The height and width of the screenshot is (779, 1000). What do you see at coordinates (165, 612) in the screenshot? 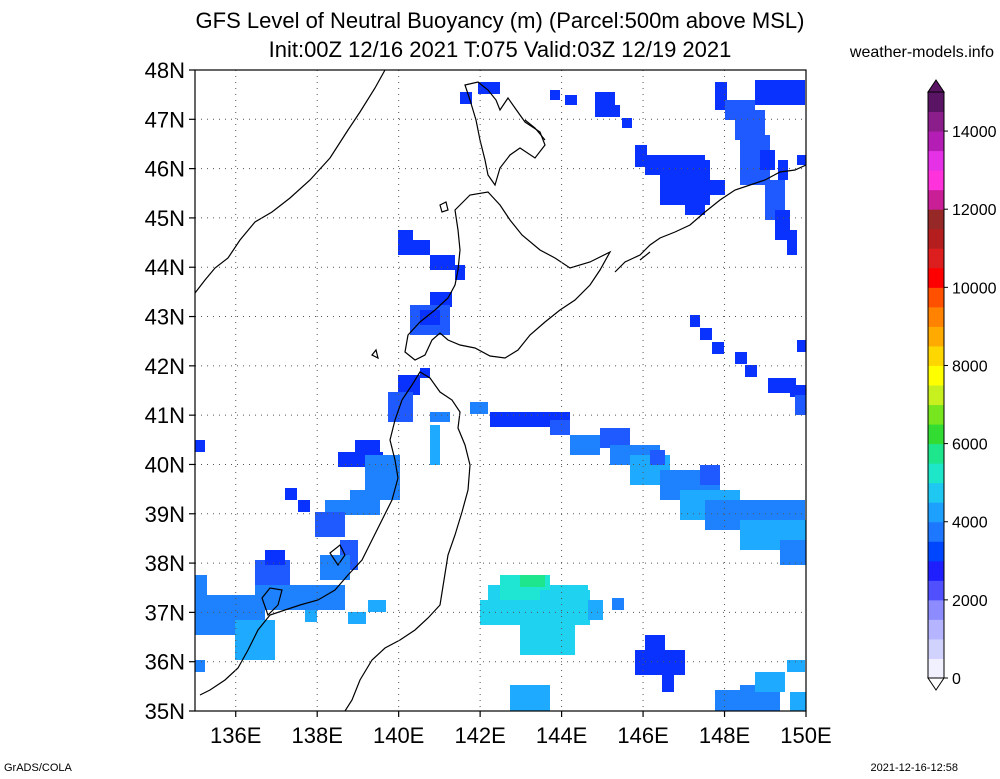
I see `lat-label: 37N` at bounding box center [165, 612].